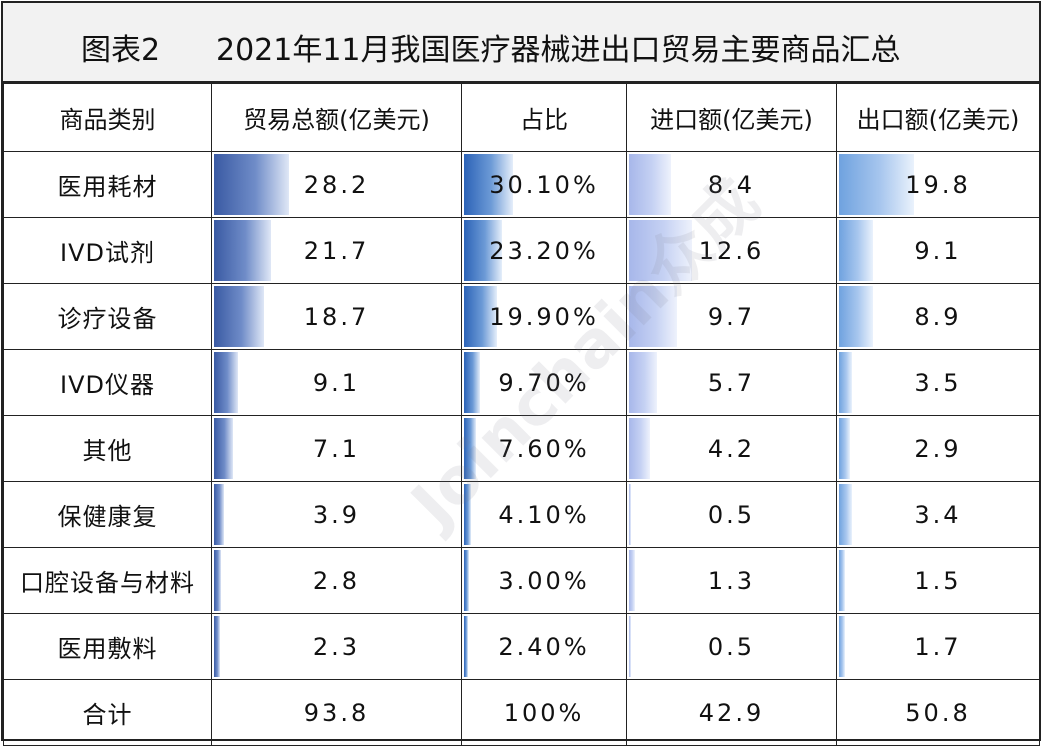 The width and height of the screenshot is (1044, 746). I want to click on table-row: 医用耗材 28.2 30.10% 8.4 19.8, so click(521, 184).